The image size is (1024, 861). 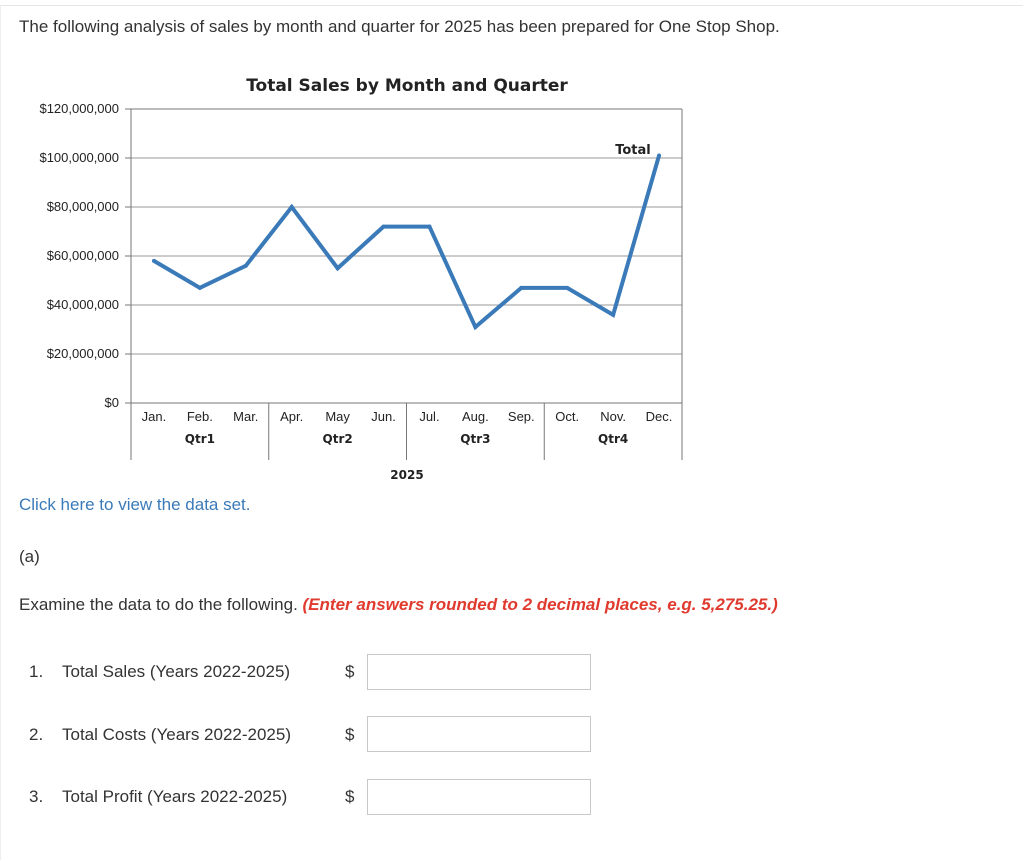 What do you see at coordinates (36, 734) in the screenshot?
I see `question-number: 2.` at bounding box center [36, 734].